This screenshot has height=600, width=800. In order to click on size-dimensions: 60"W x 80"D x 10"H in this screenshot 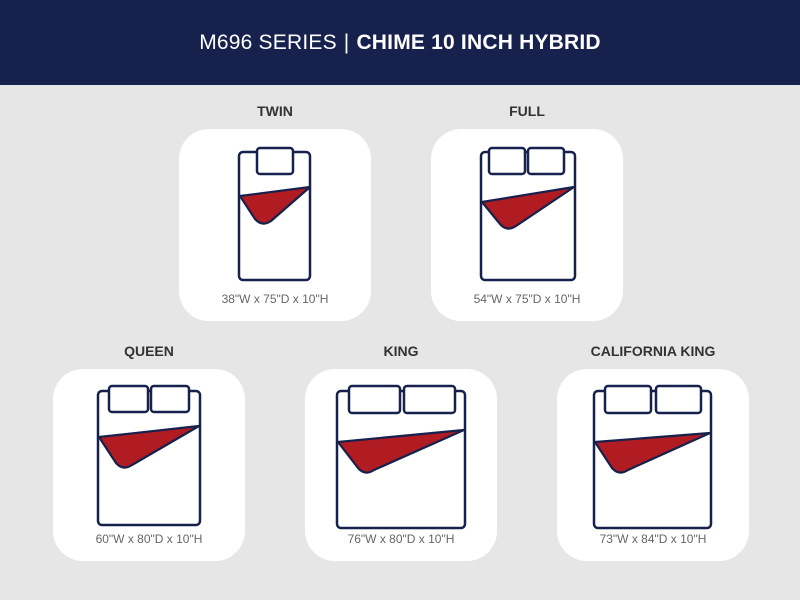, I will do `click(149, 539)`.